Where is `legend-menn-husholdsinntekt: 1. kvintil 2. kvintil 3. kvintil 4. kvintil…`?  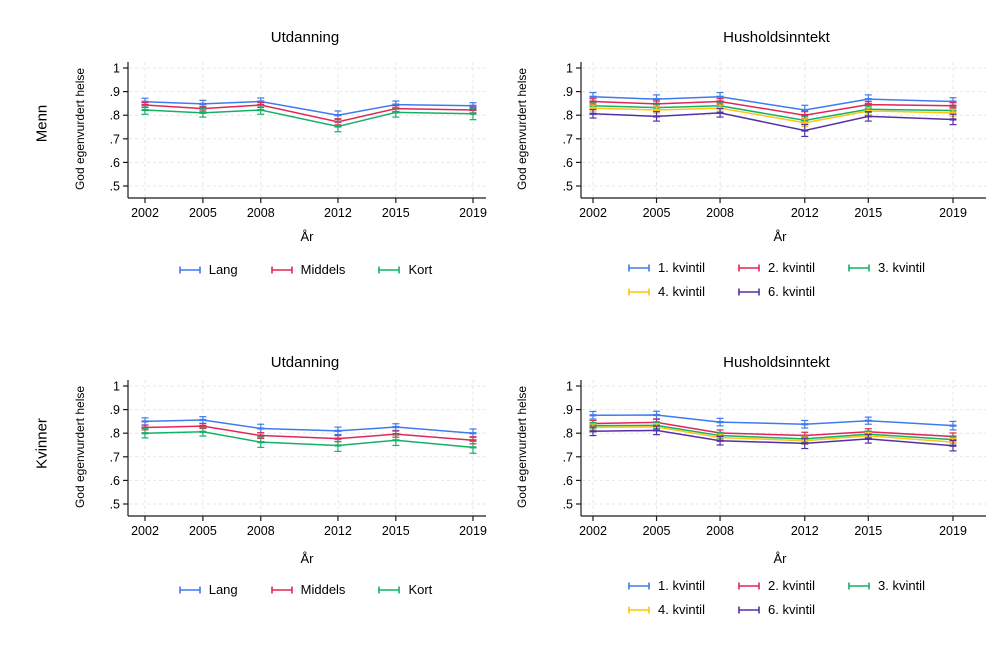 legend-menn-husholdsinntekt: 1. kvintil 2. kvintil 3. kvintil 4. kvintil… is located at coordinates (812, 279).